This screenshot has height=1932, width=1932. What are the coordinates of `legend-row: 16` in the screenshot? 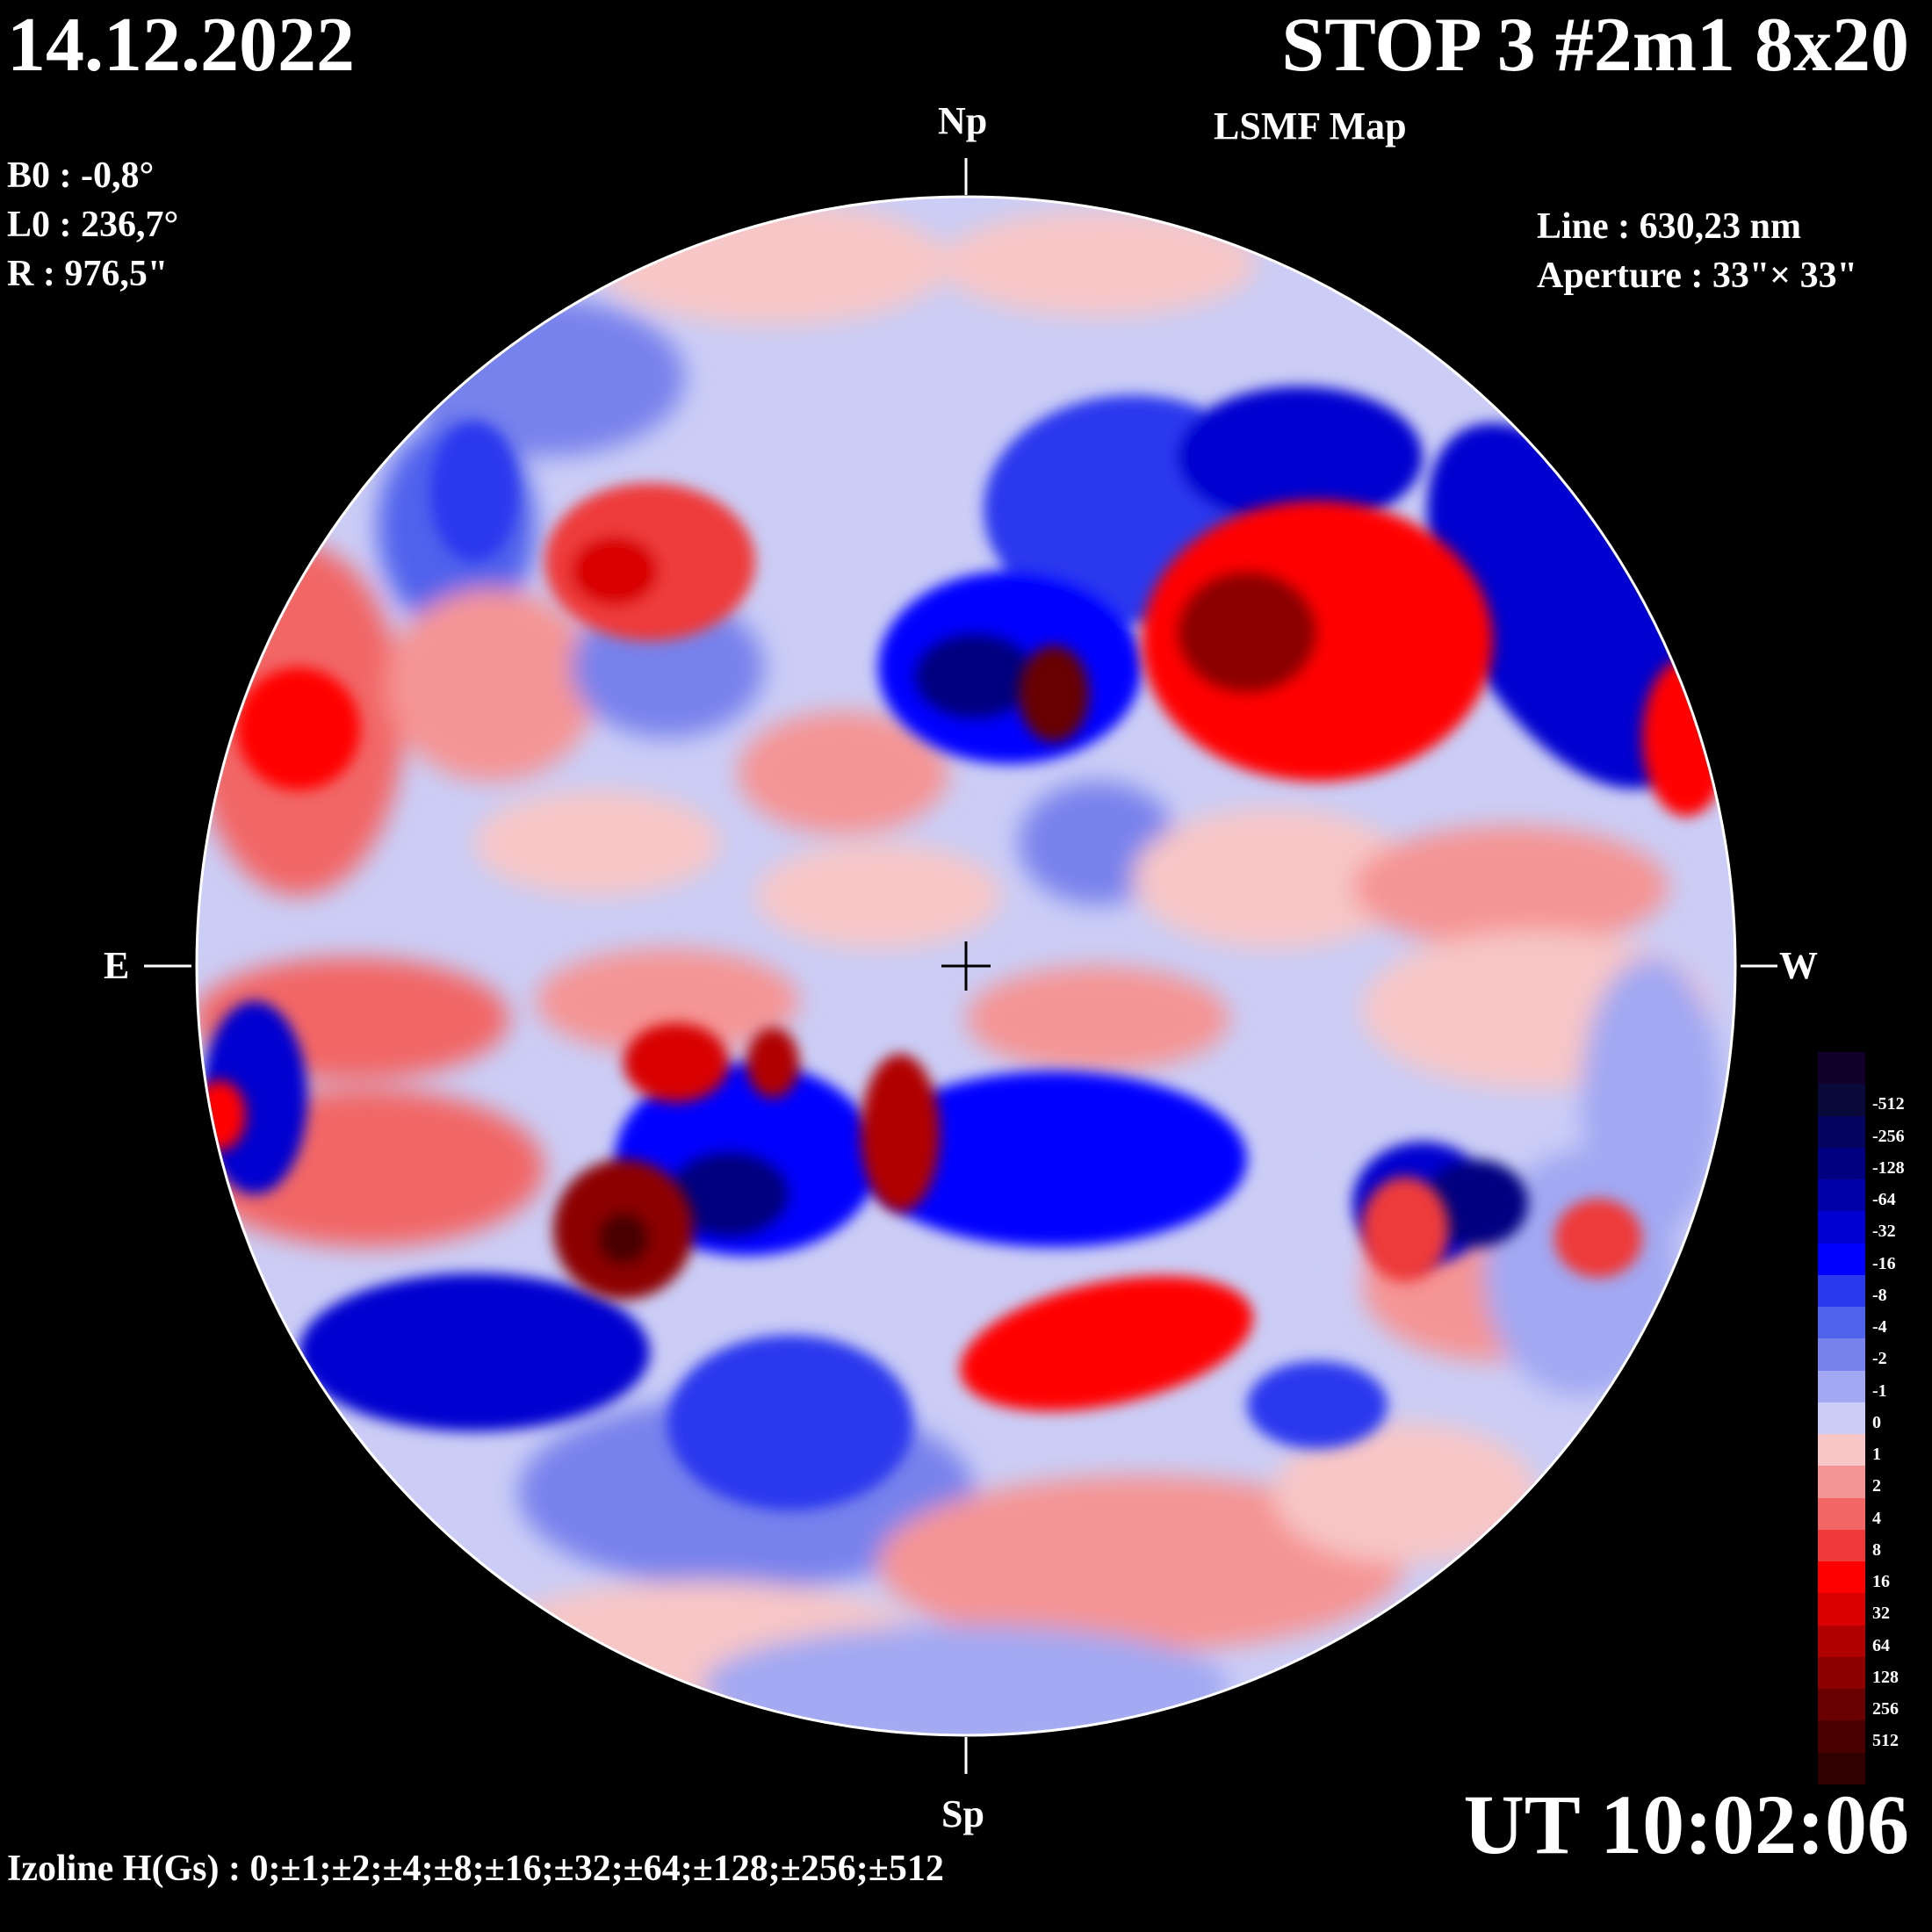 It's located at (1866, 1577).